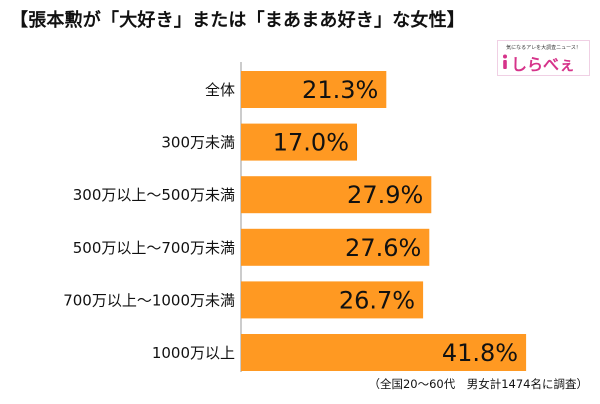 This screenshot has width=600, height=404. I want to click on logo-tagline: 気になるアレを大調査ニュース！, so click(543, 48).